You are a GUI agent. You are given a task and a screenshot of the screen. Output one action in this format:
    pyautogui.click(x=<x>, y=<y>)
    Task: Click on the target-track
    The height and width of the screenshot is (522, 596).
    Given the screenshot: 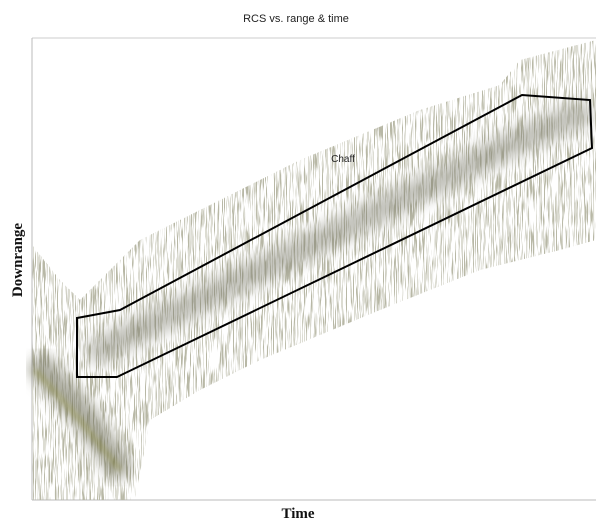 What is the action you would take?
    pyautogui.click(x=80, y=417)
    